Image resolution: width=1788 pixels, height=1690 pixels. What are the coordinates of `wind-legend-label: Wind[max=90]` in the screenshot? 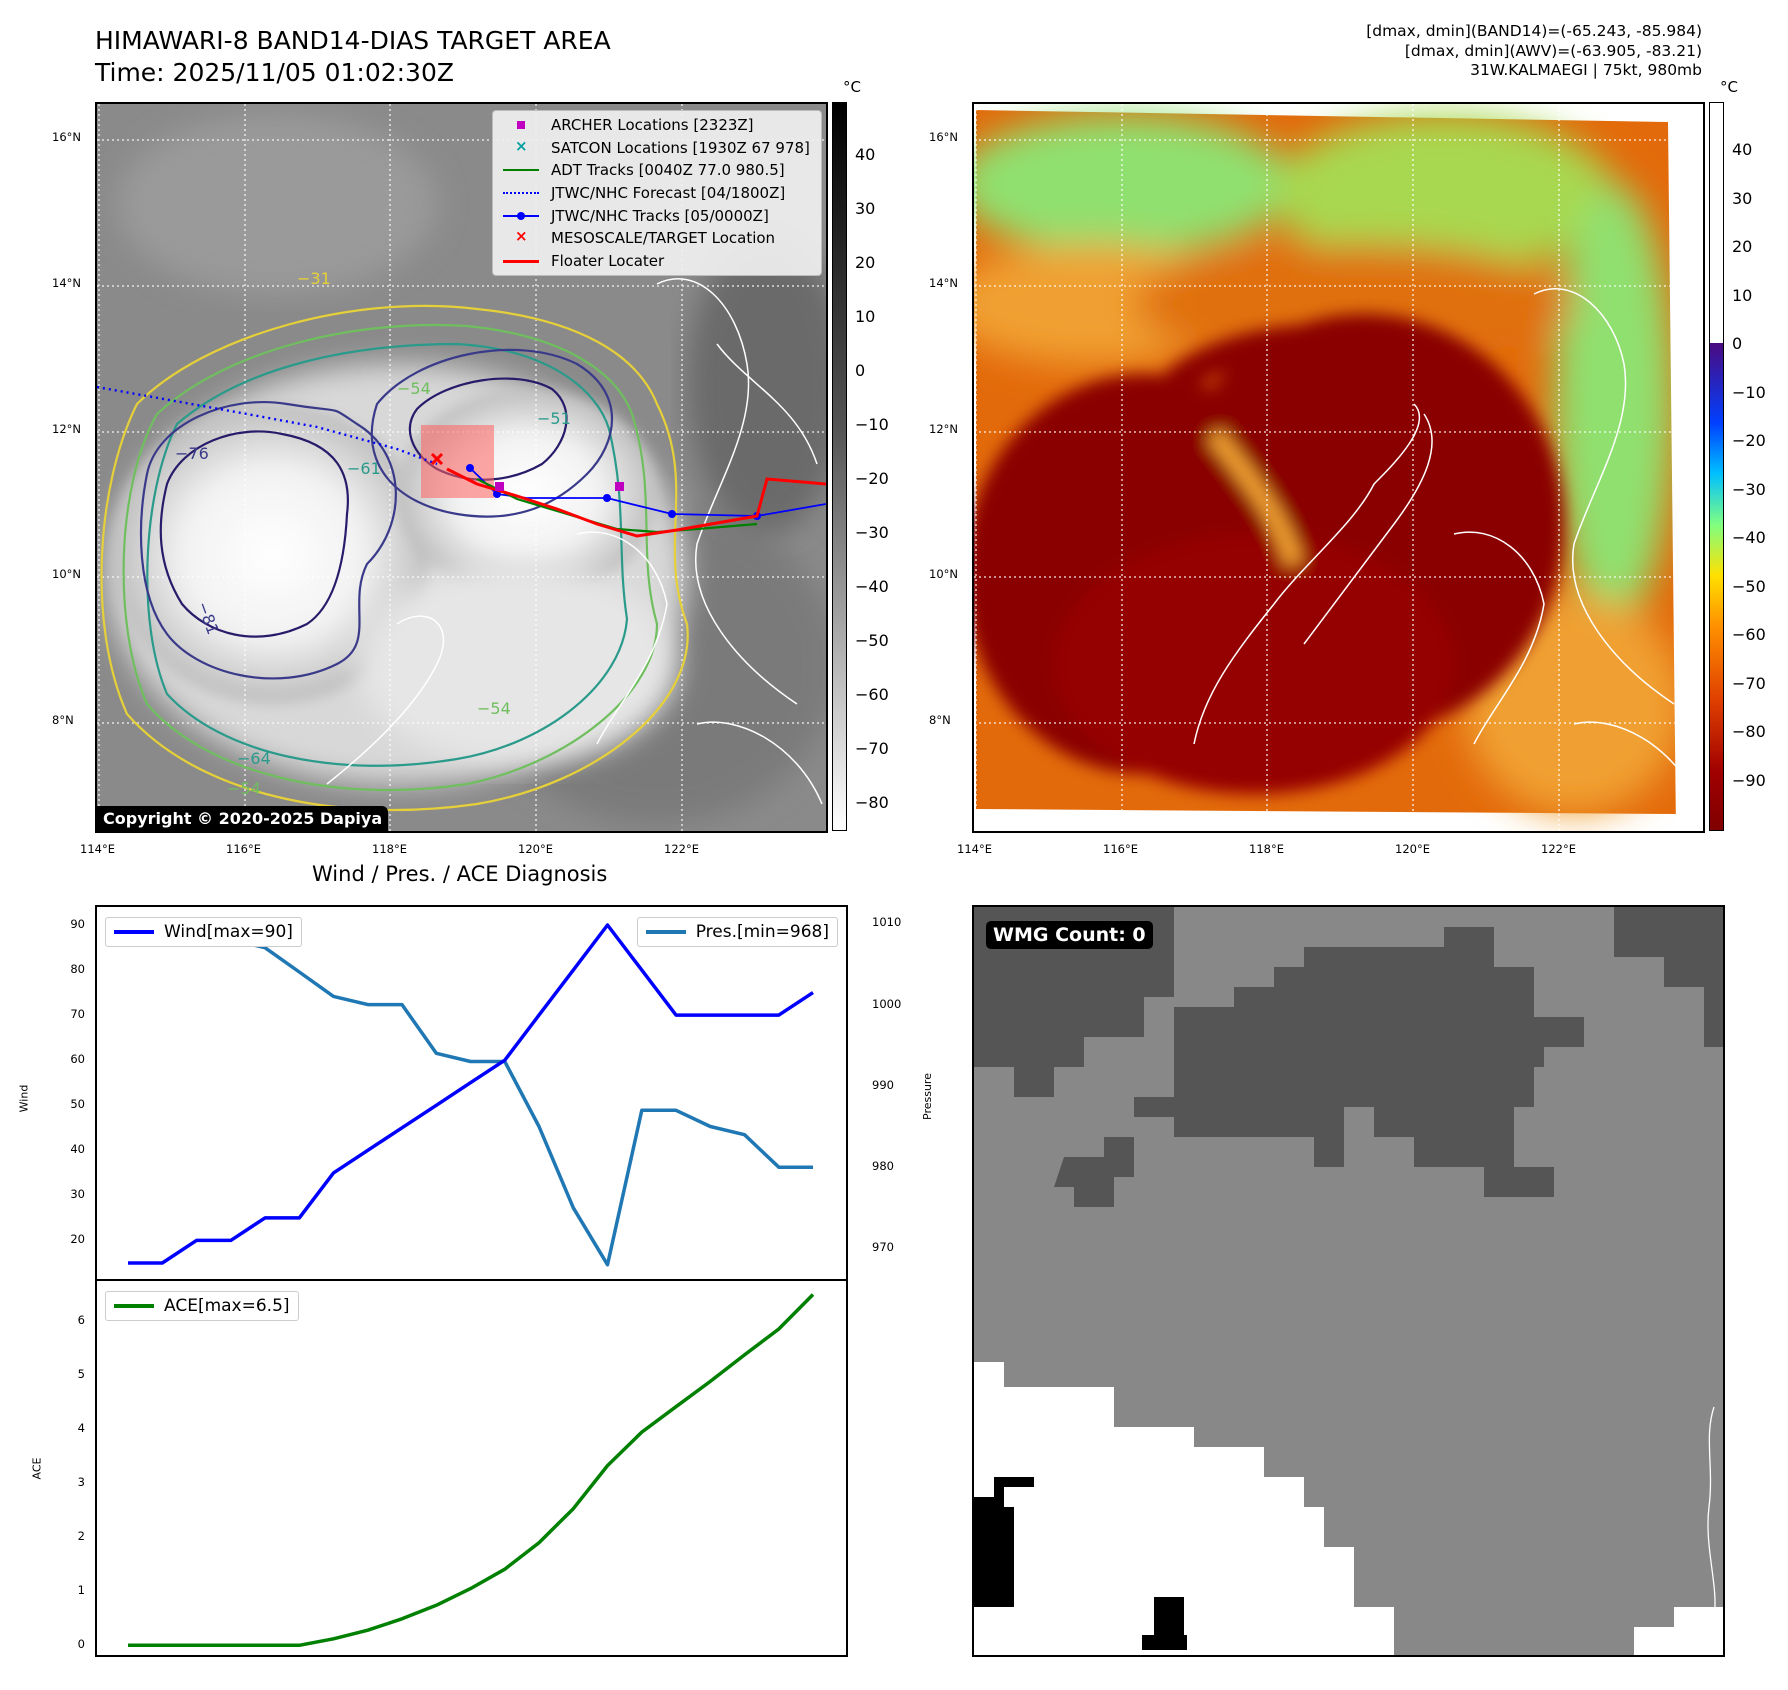 It's located at (228, 932).